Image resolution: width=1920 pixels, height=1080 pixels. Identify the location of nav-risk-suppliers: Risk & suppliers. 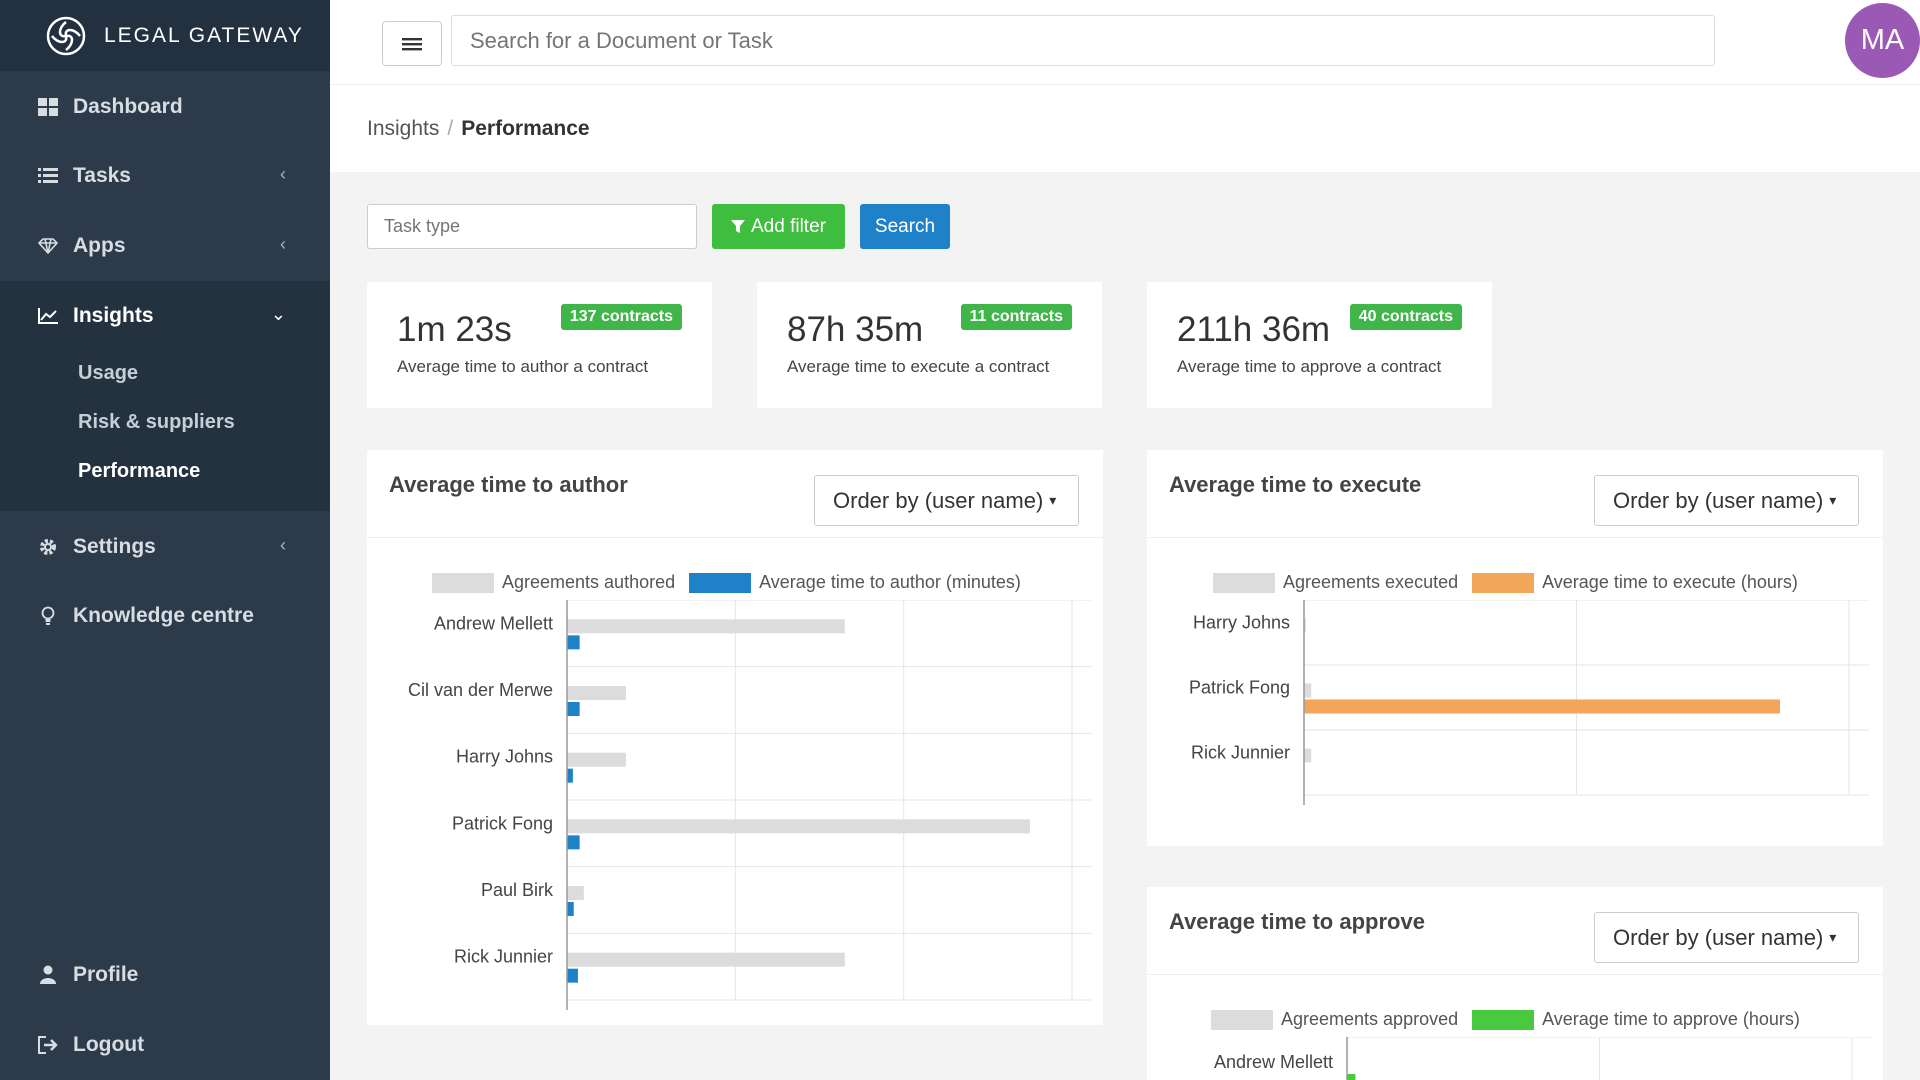
(156, 422).